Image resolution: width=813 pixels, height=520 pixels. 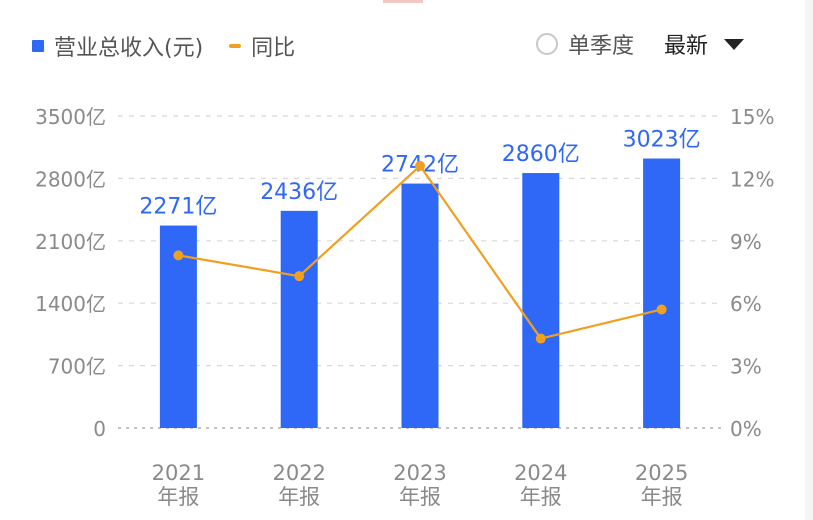 What do you see at coordinates (38, 46) in the screenshot?
I see `legend-swatch-bar` at bounding box center [38, 46].